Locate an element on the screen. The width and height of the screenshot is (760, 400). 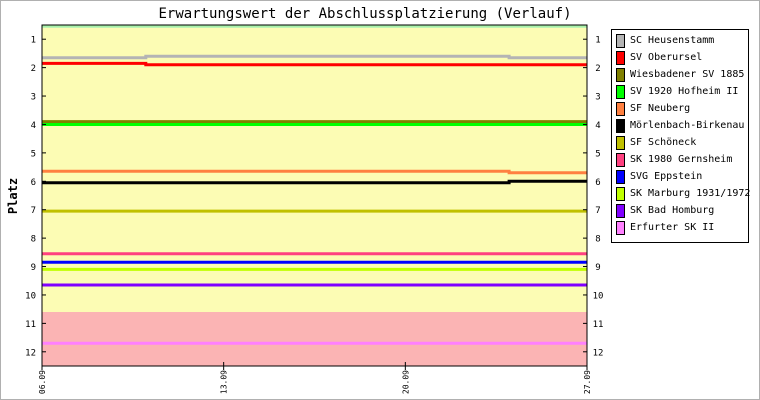
legend-label: SF Schöneck is located at coordinates (663, 142).